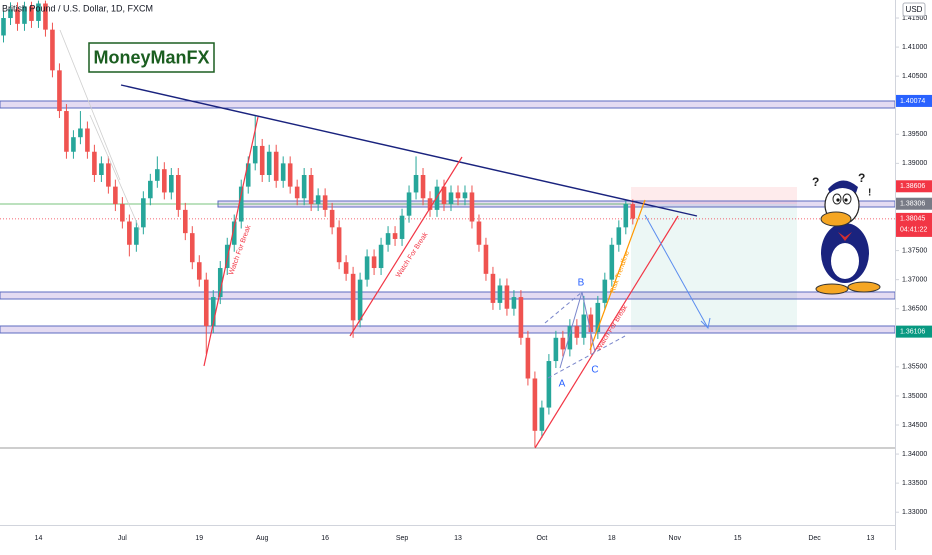 This screenshot has width=932, height=555. Describe the element at coordinates (612, 538) in the screenshot. I see `x-tick-label: 18` at that location.